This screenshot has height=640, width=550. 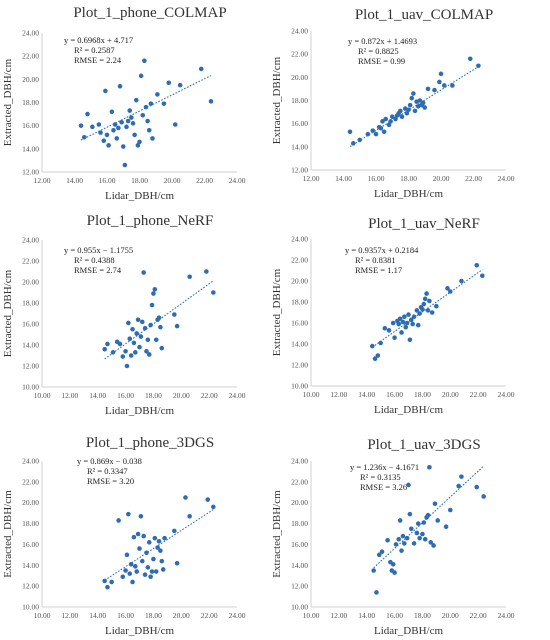 I want to click on regression-equation: y = 0.6968x + 4.717, so click(x=98, y=40).